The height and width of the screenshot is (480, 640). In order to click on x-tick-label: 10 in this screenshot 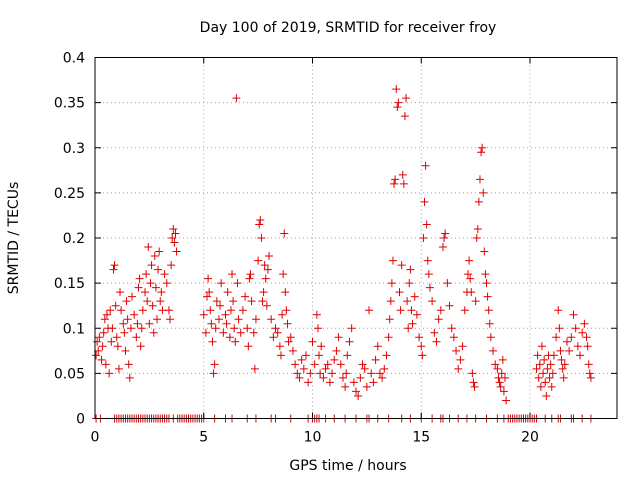, I will do `click(313, 438)`.